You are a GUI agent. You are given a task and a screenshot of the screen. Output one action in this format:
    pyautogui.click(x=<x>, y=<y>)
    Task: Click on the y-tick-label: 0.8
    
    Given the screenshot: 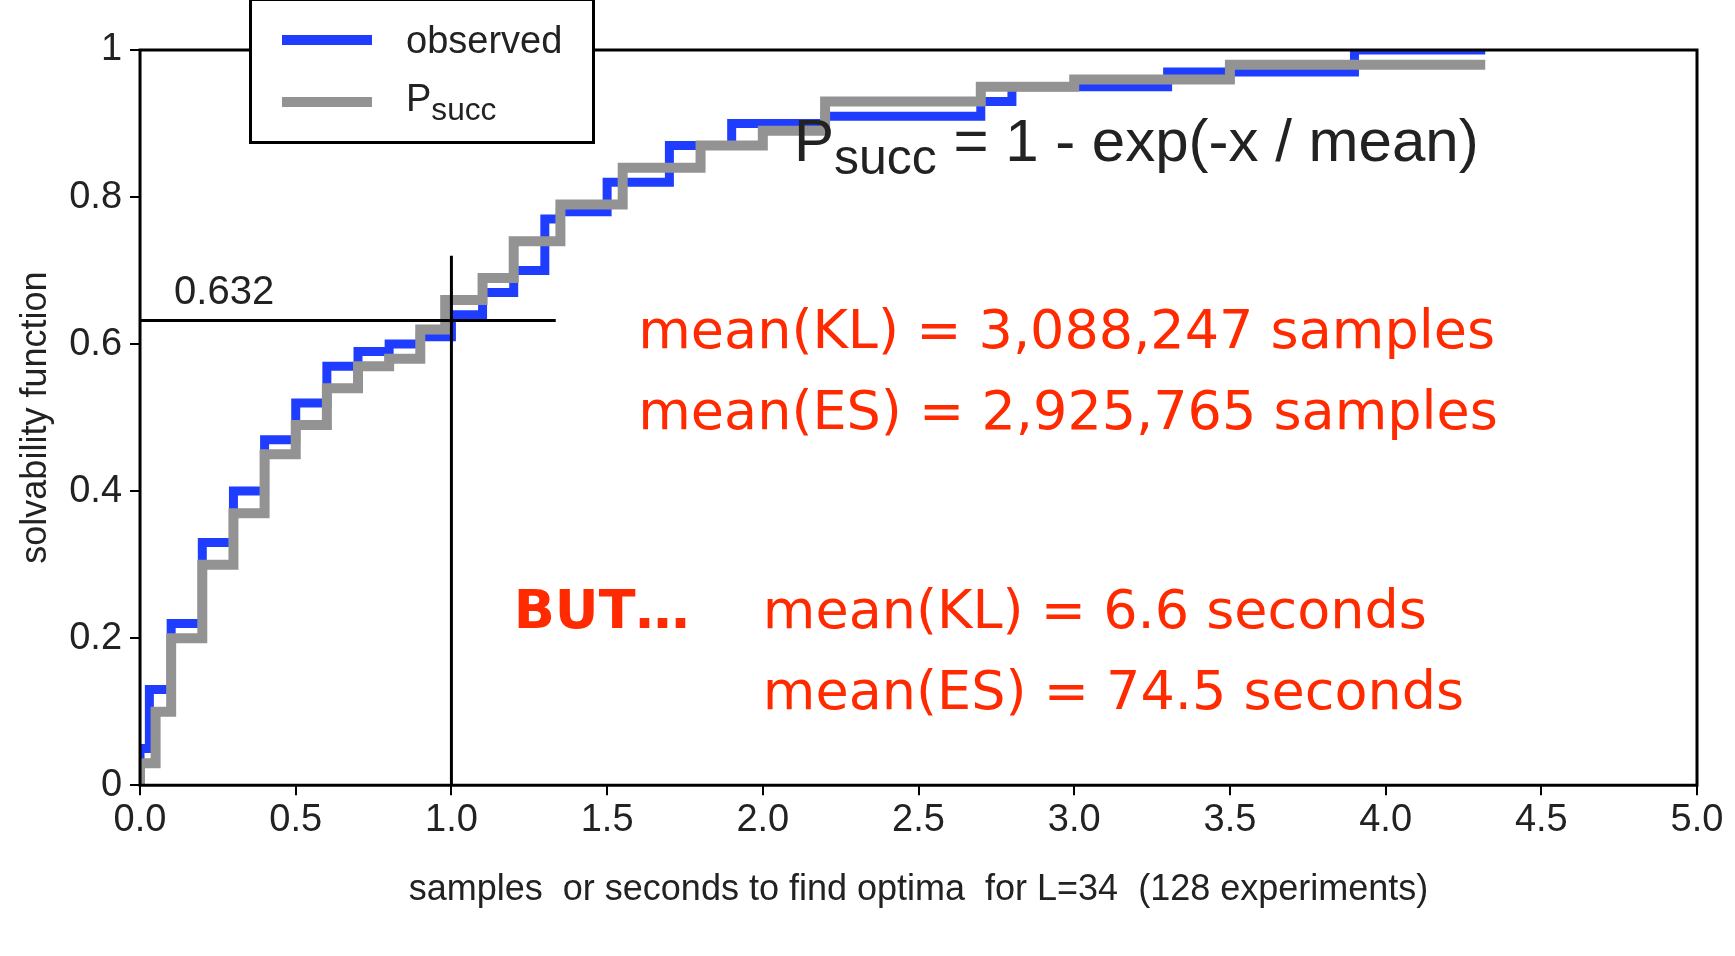 What is the action you would take?
    pyautogui.click(x=96, y=194)
    